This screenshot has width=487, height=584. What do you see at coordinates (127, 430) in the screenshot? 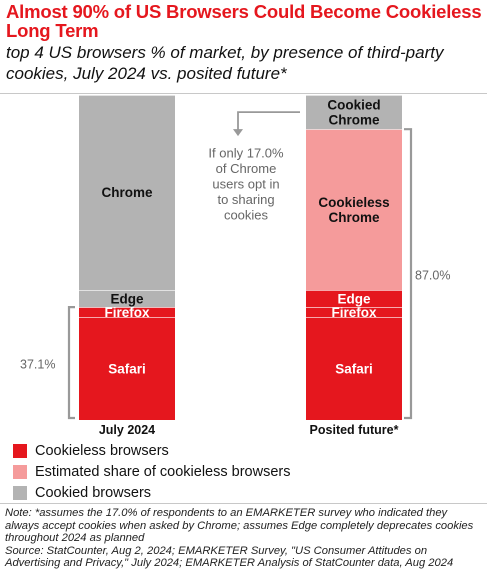
I see `category-label: July 2024` at bounding box center [127, 430].